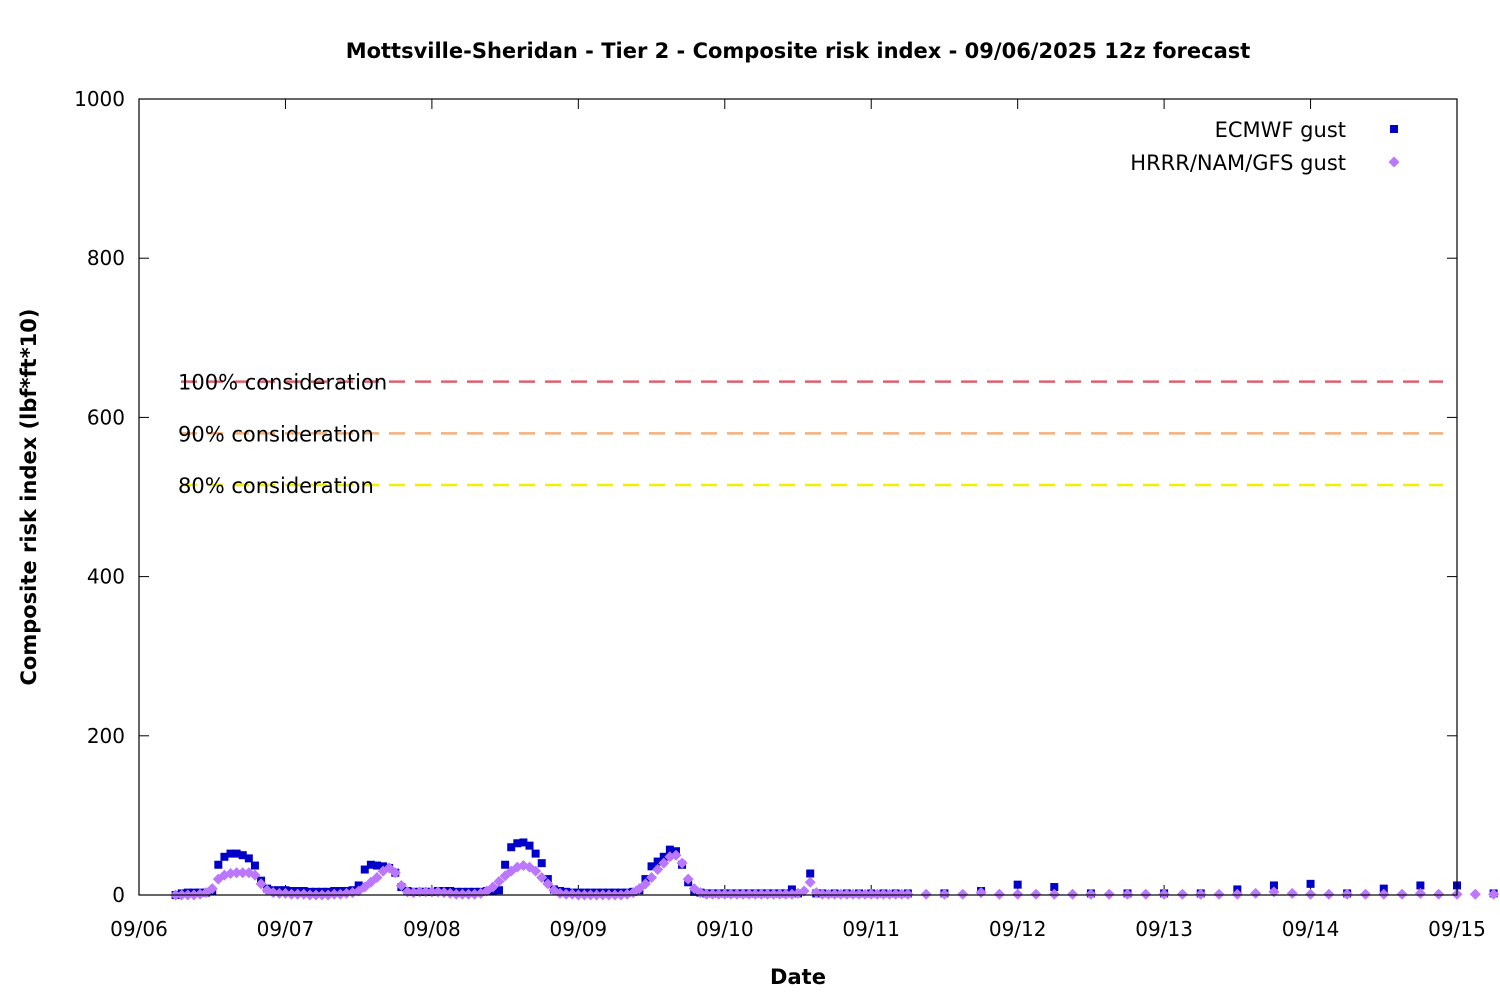 The image size is (1500, 1000). I want to click on legend: ECMWF gust HRRR/NAM/GFS gust, so click(1265, 146).